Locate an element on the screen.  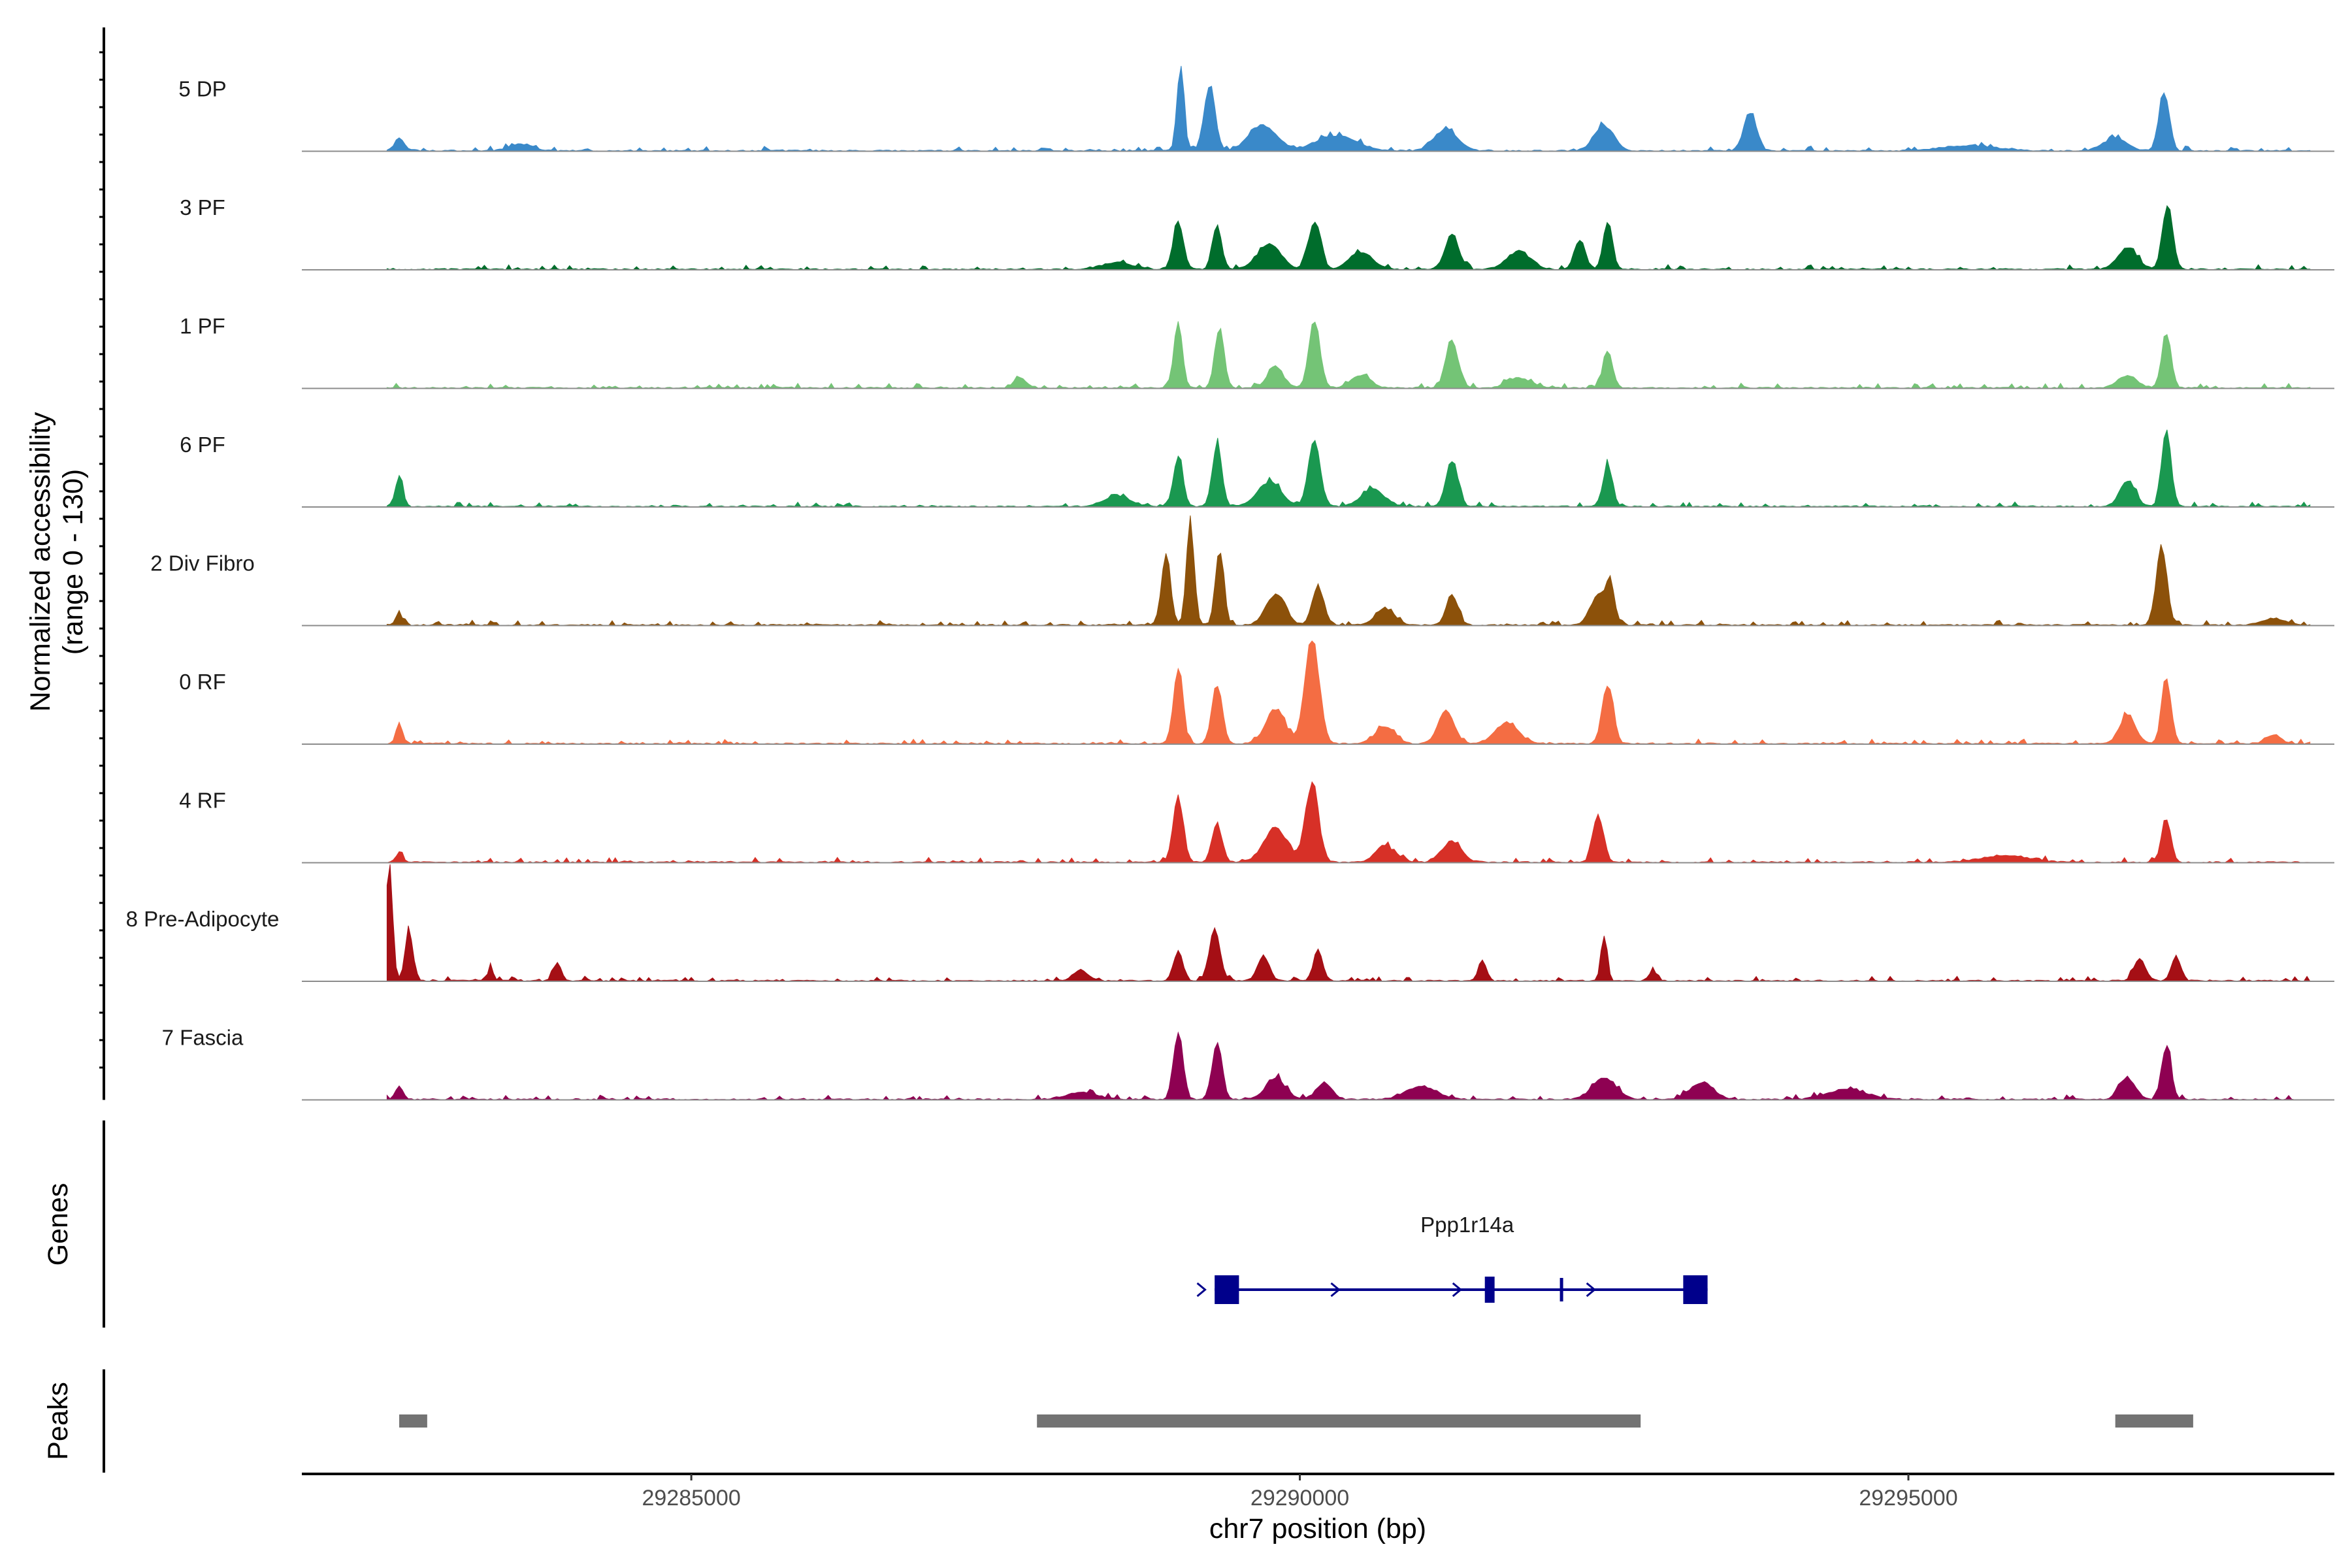
track-pf1: 1 PF is located at coordinates (1257, 351).